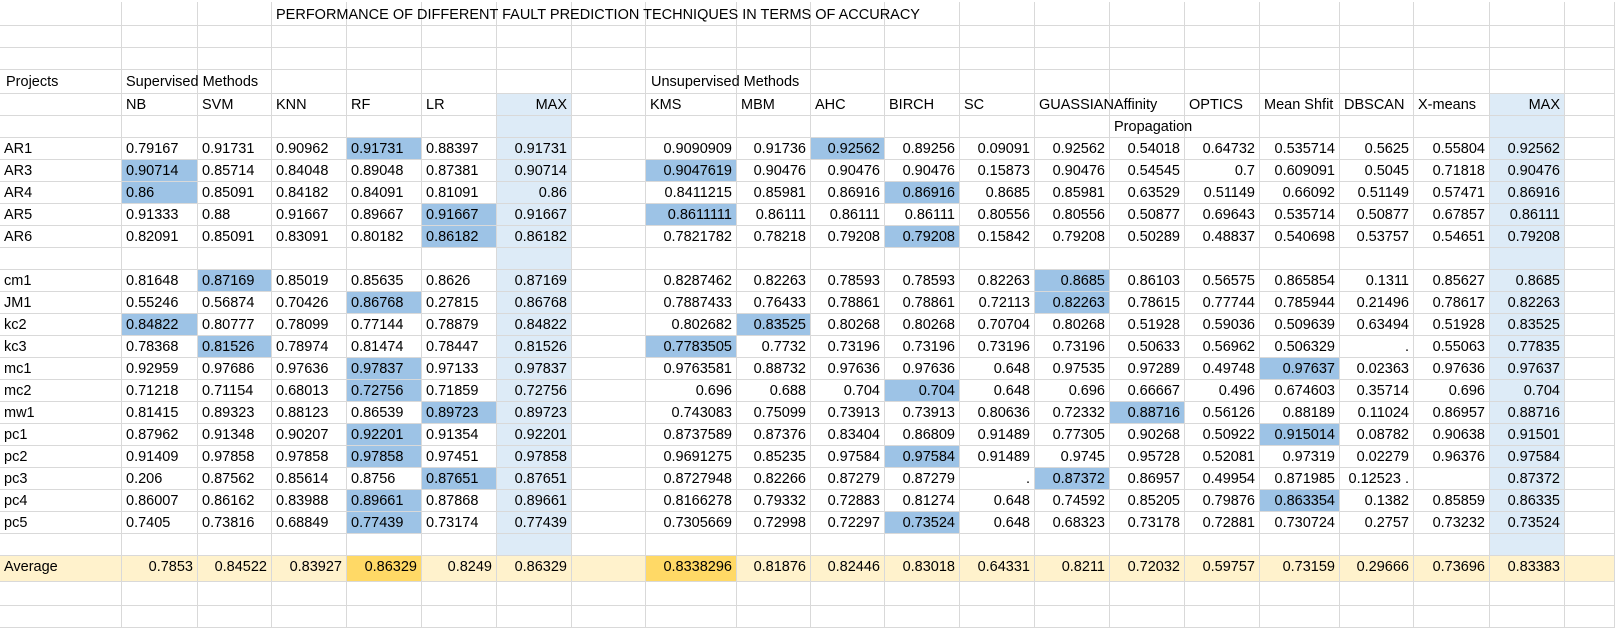 The width and height of the screenshot is (1615, 628). What do you see at coordinates (61, 303) in the screenshot?
I see `project-name: JM1` at bounding box center [61, 303].